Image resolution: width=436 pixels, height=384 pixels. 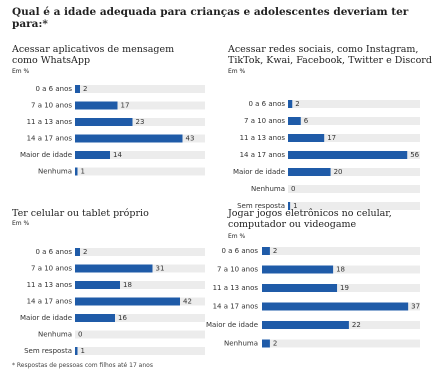 What do you see at coordinates (415, 307) in the screenshot?
I see `value-label: 37` at bounding box center [415, 307].